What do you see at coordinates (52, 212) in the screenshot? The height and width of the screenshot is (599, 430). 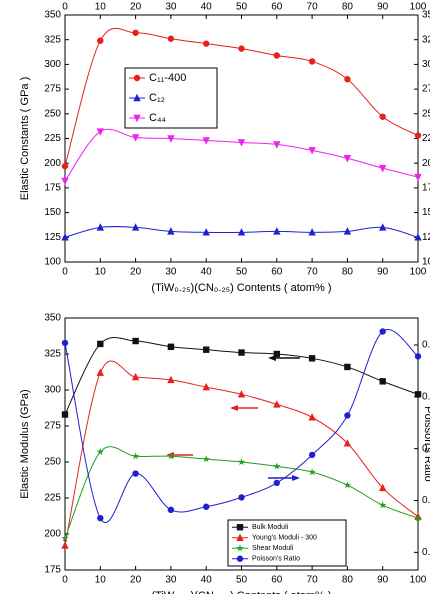 I see `y-tick-label: 150` at bounding box center [52, 212].